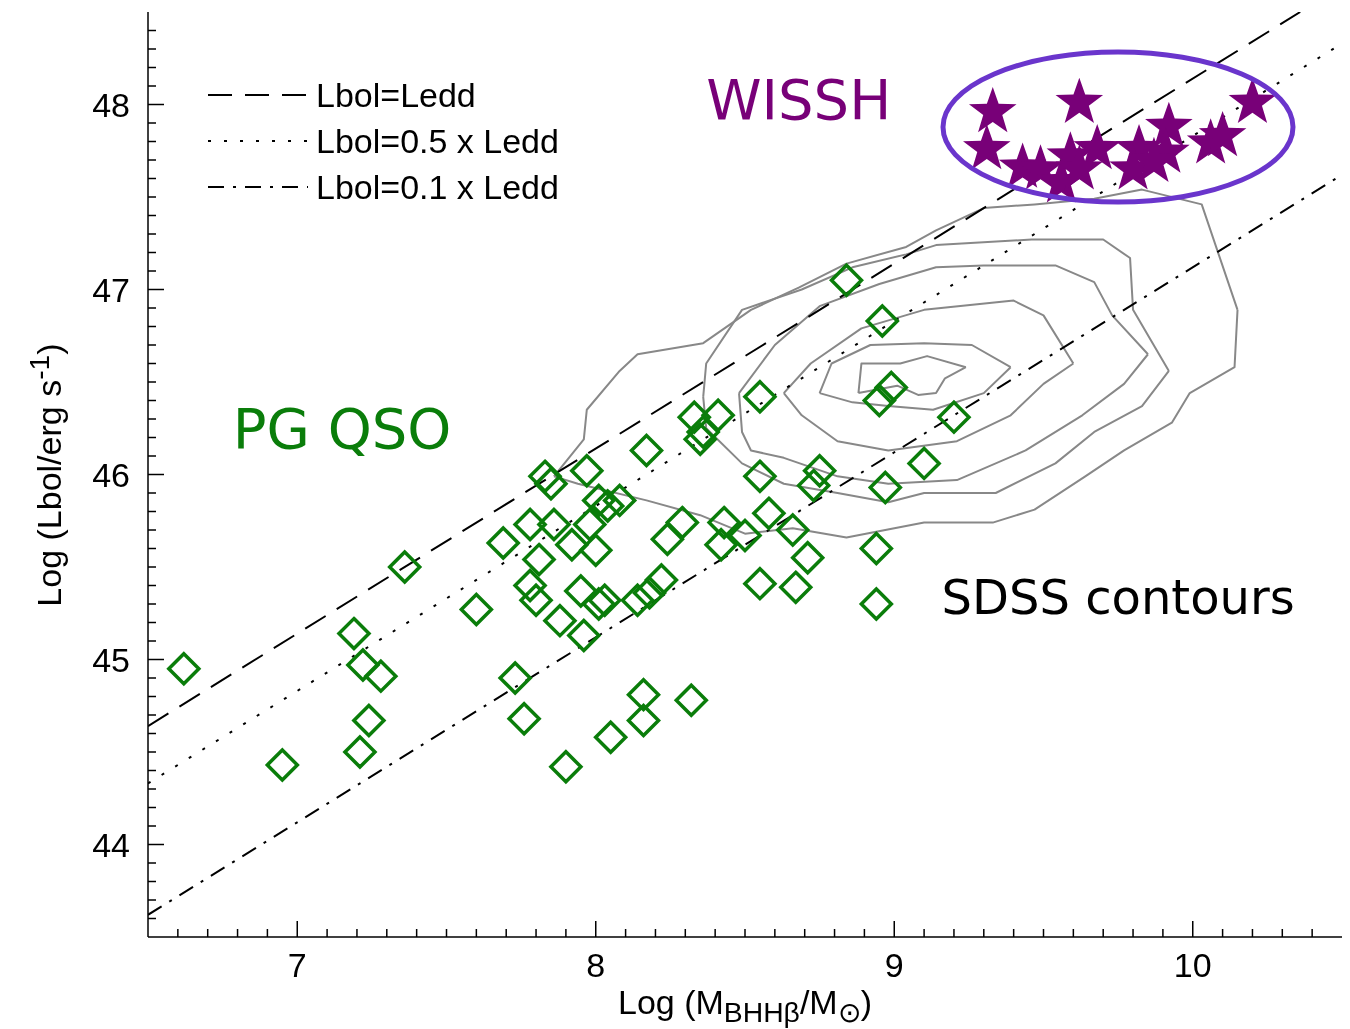  Describe the element at coordinates (799, 99) in the screenshot. I see `series-label: WISSH` at that location.